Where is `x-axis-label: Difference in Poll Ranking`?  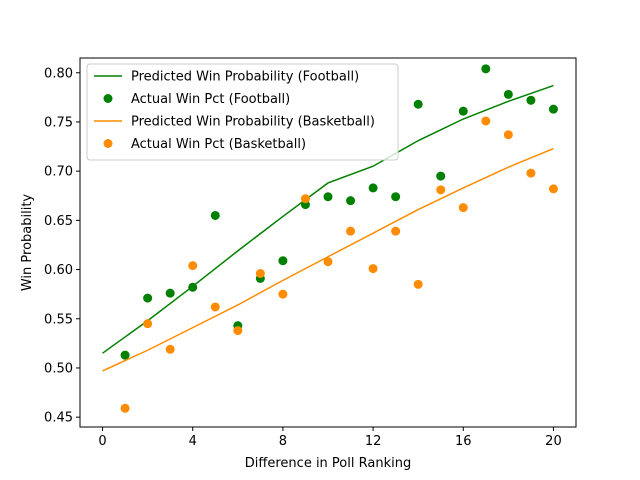
x-axis-label: Difference in Poll Ranking is located at coordinates (328, 463).